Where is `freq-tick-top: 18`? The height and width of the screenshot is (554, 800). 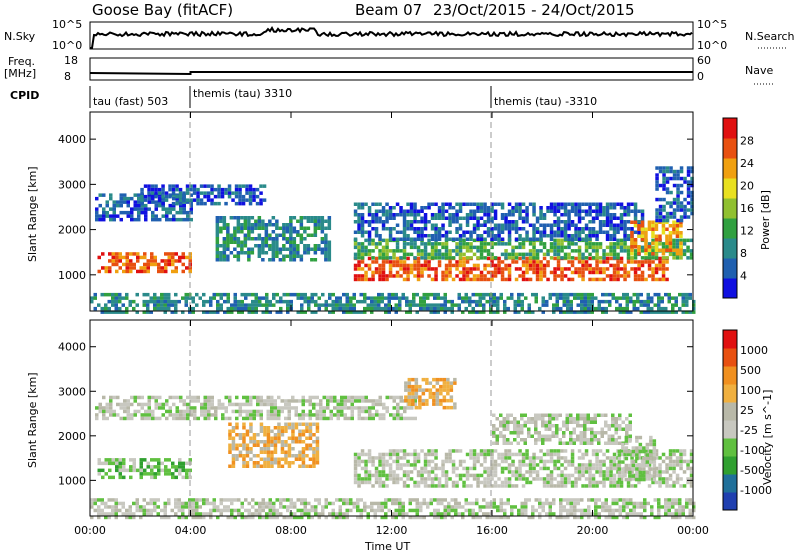 freq-tick-top: 18 is located at coordinates (71, 60).